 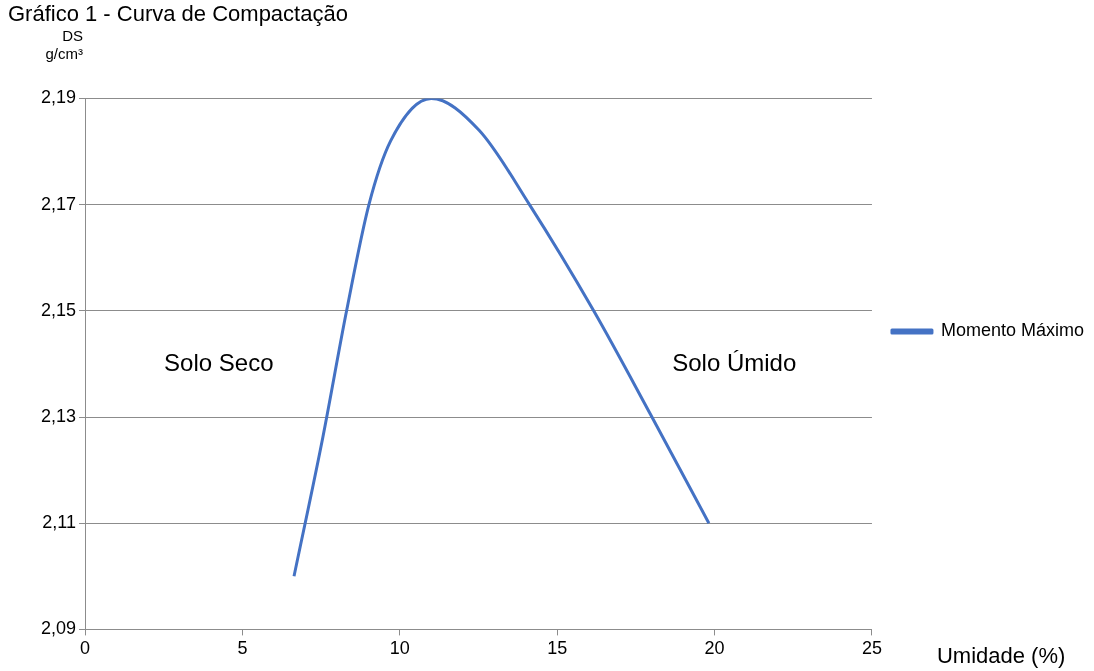 What do you see at coordinates (64, 44) in the screenshot?
I see `y-axis-title: DS g/cm³` at bounding box center [64, 44].